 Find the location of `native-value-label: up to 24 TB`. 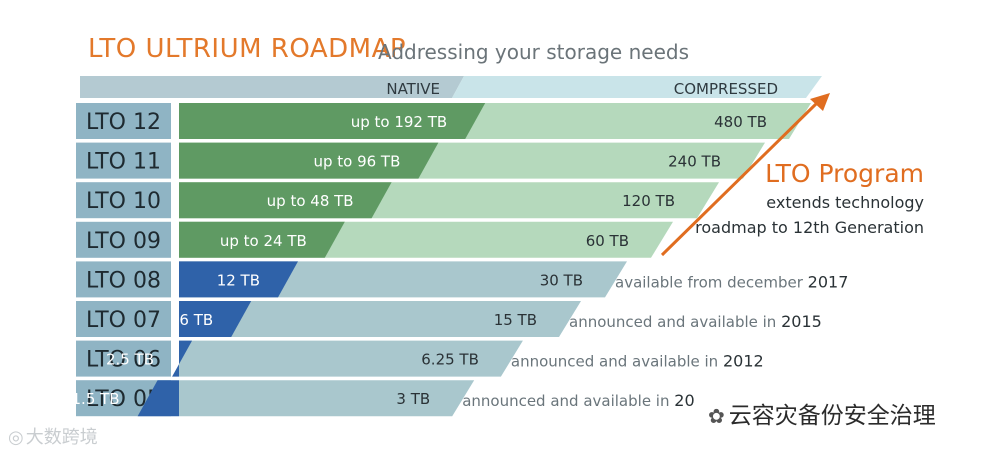

native-value-label: up to 24 TB is located at coordinates (263, 241).